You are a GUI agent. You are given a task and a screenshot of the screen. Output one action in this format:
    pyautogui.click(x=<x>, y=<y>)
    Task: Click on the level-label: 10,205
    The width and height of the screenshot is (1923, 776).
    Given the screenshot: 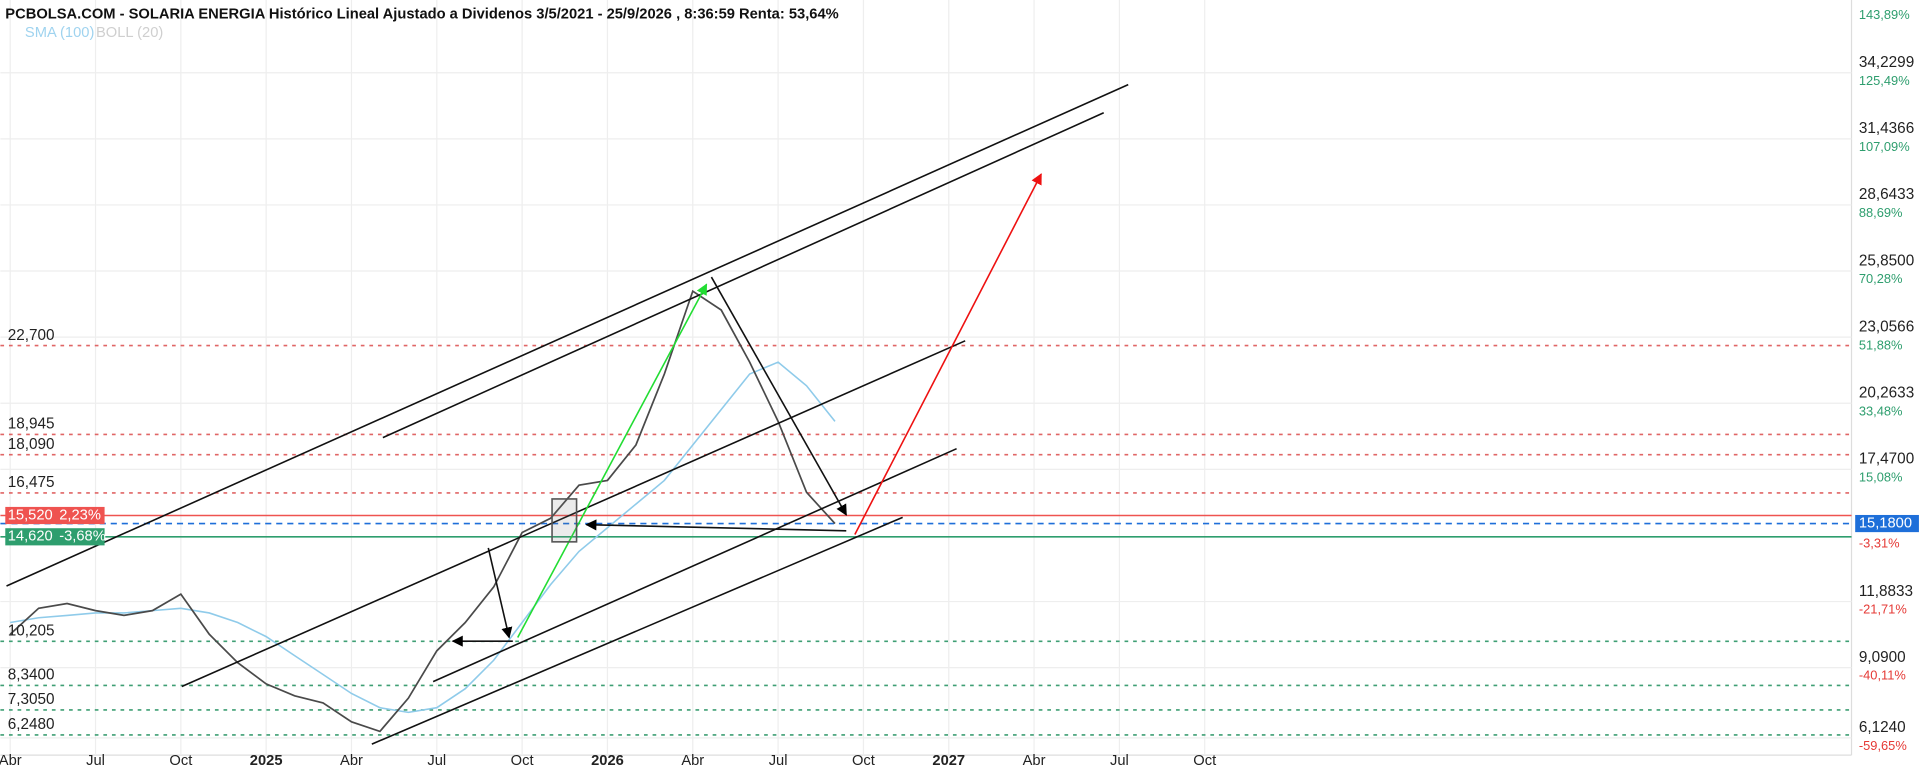 What is the action you would take?
    pyautogui.click(x=31, y=631)
    